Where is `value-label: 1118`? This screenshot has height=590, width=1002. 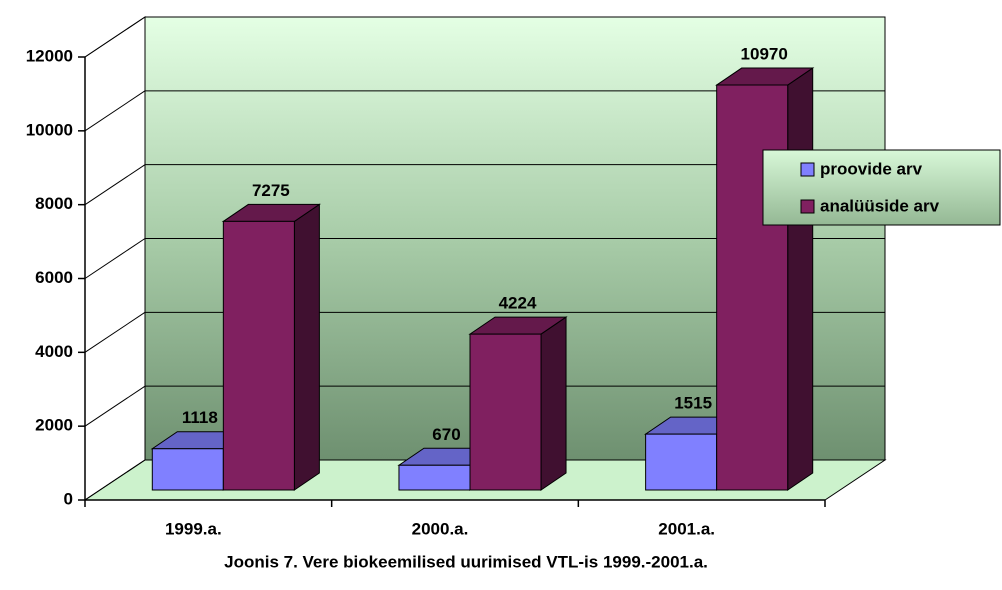 value-label: 1118 is located at coordinates (200, 417).